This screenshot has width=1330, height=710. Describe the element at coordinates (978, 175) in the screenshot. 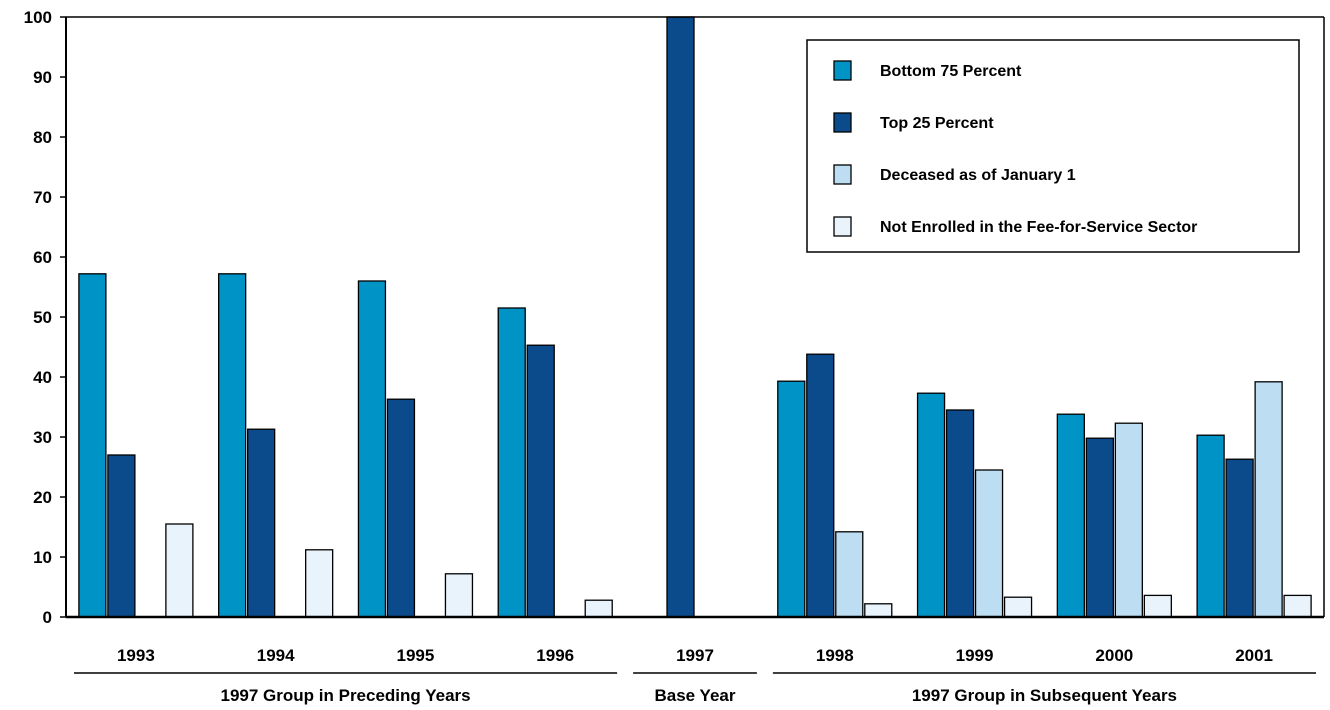

I see `legend-label: Deceased as of January 1` at that location.